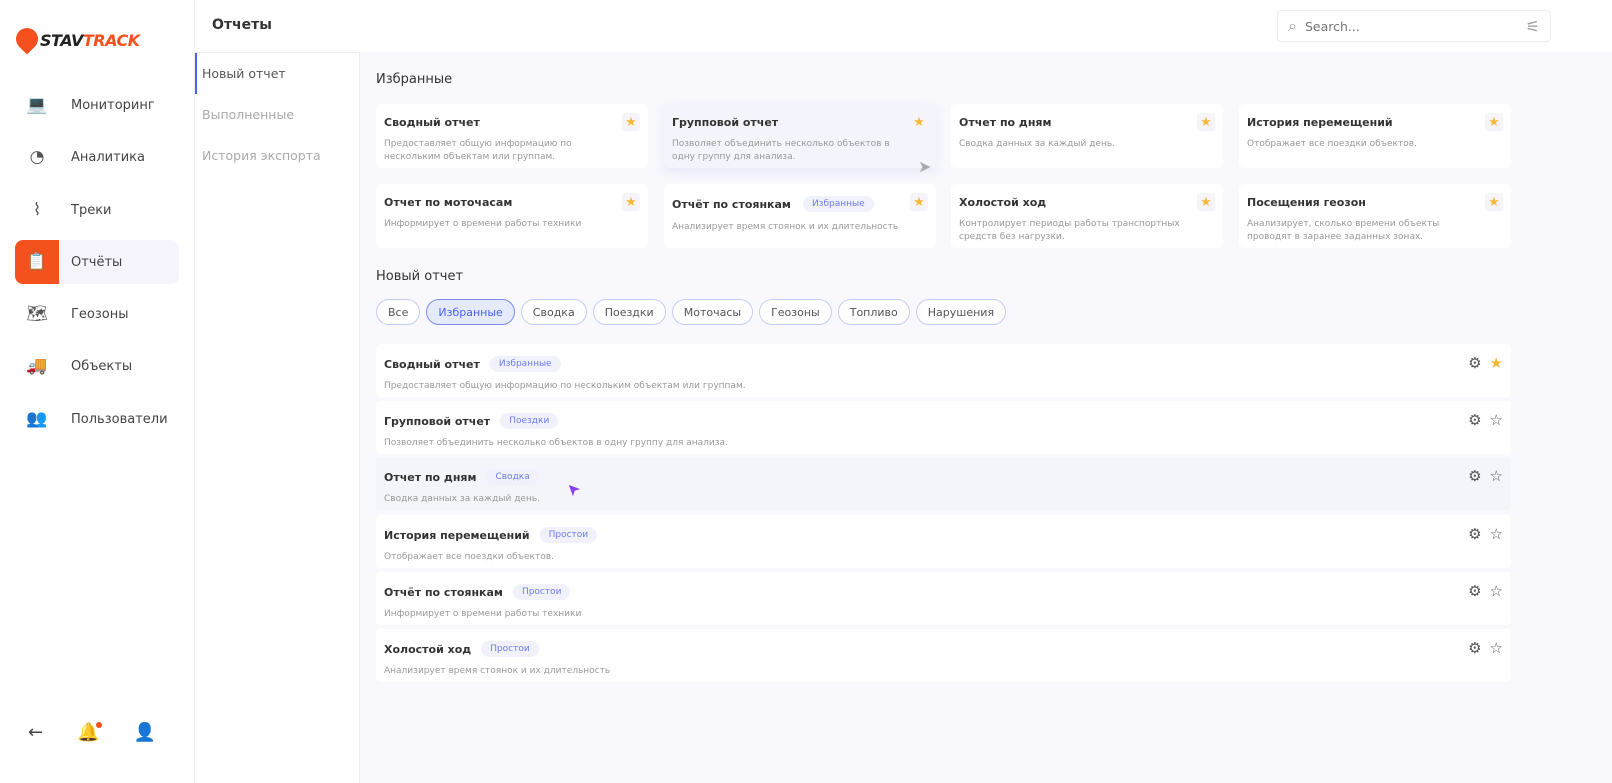 The image size is (1612, 783). Describe the element at coordinates (1375, 202) in the screenshot. I see `card-title-row: Посещения геозон` at that location.